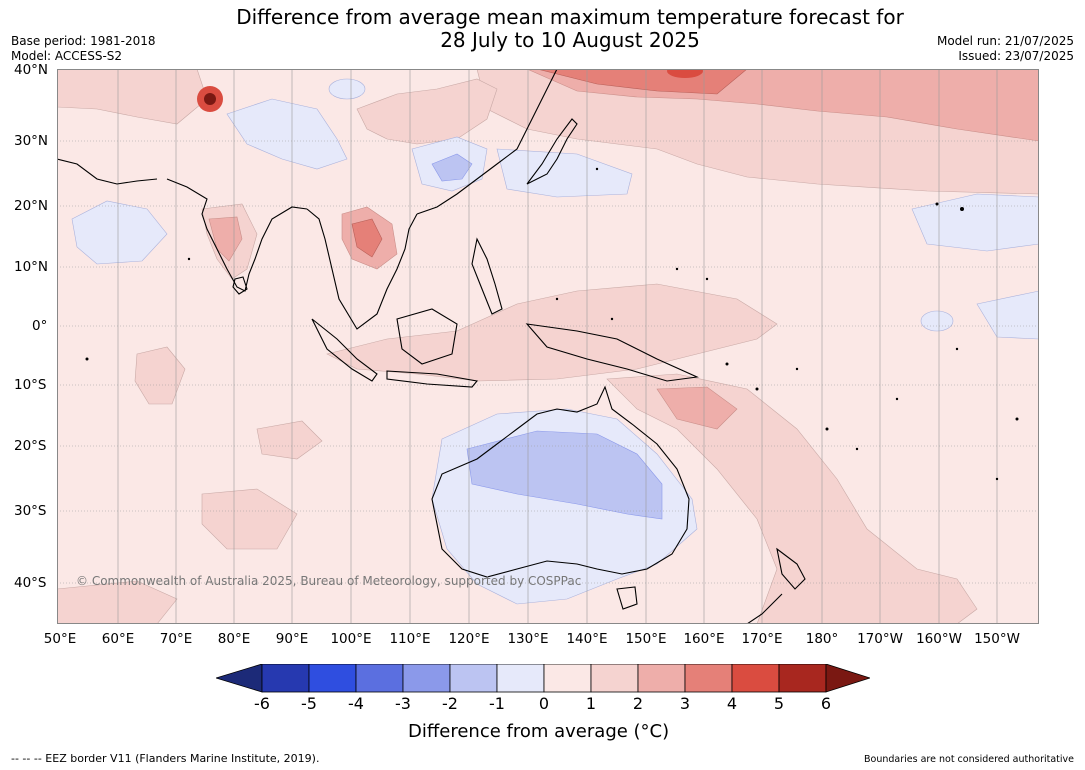 This screenshot has height=770, width=1085. Describe the element at coordinates (31, 141) in the screenshot. I see `lat-label-30n: 30°N` at that location.